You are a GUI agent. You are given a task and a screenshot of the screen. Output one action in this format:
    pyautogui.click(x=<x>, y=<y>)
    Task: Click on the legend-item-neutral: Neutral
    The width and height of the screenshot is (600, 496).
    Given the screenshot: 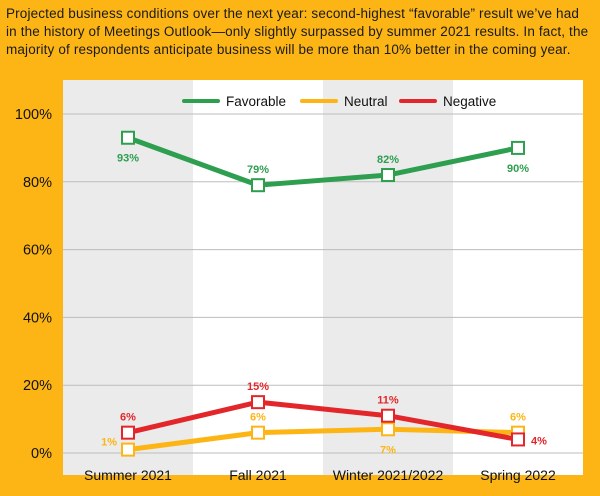 What is the action you would take?
    pyautogui.click(x=344, y=101)
    